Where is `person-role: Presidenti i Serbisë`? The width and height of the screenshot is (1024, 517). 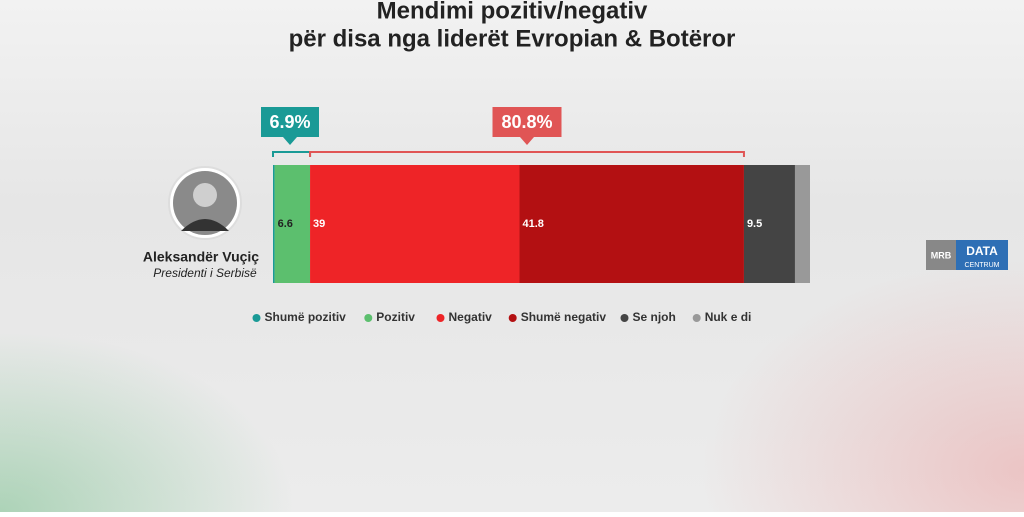
person-role: Presidenti i Serbisë is located at coordinates (205, 273).